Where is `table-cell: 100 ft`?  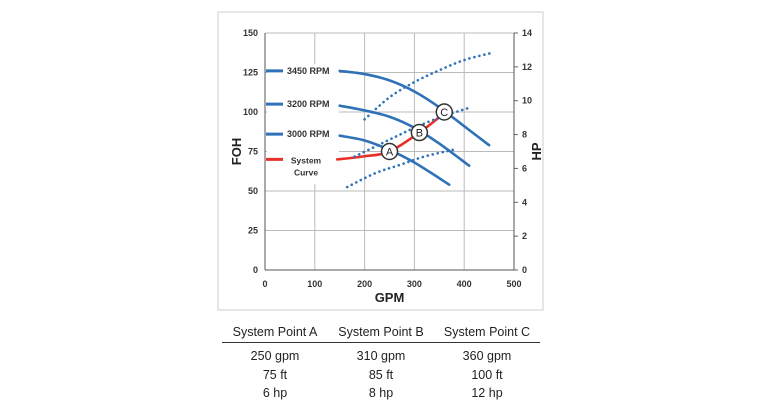
table-cell: 100 ft is located at coordinates (487, 374).